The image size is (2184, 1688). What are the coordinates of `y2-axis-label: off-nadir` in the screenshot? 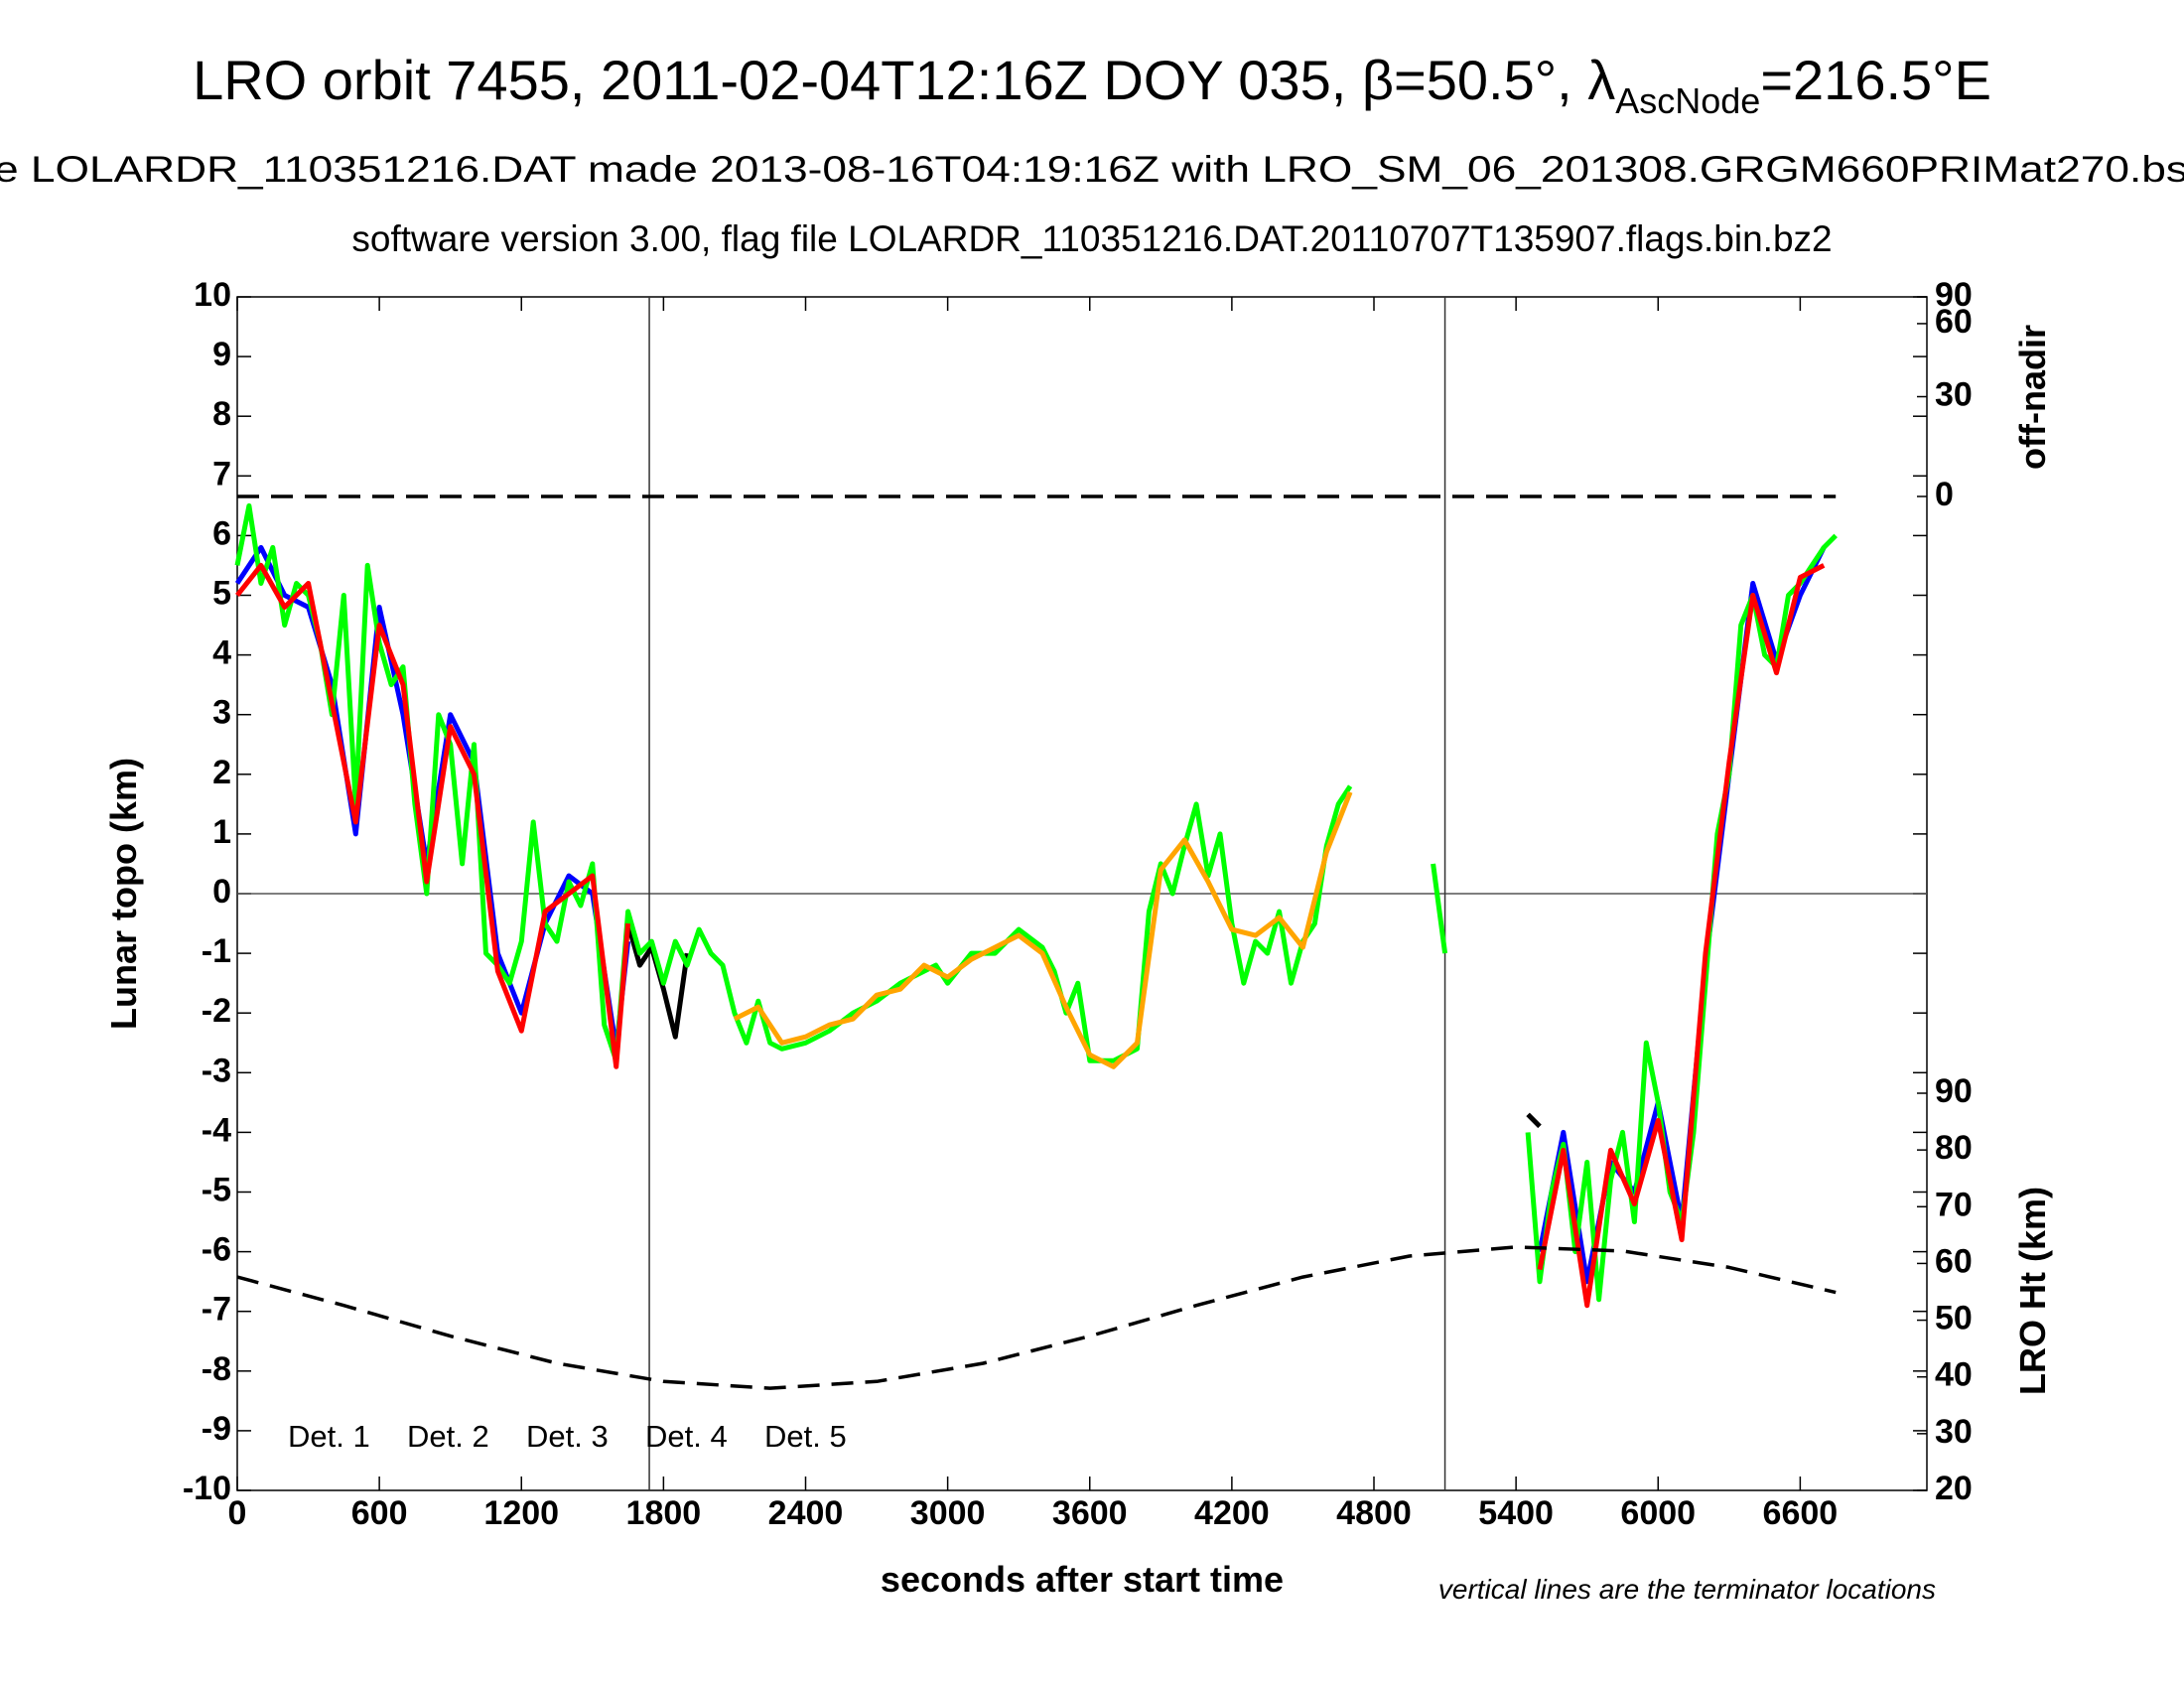 It's located at (2032, 397).